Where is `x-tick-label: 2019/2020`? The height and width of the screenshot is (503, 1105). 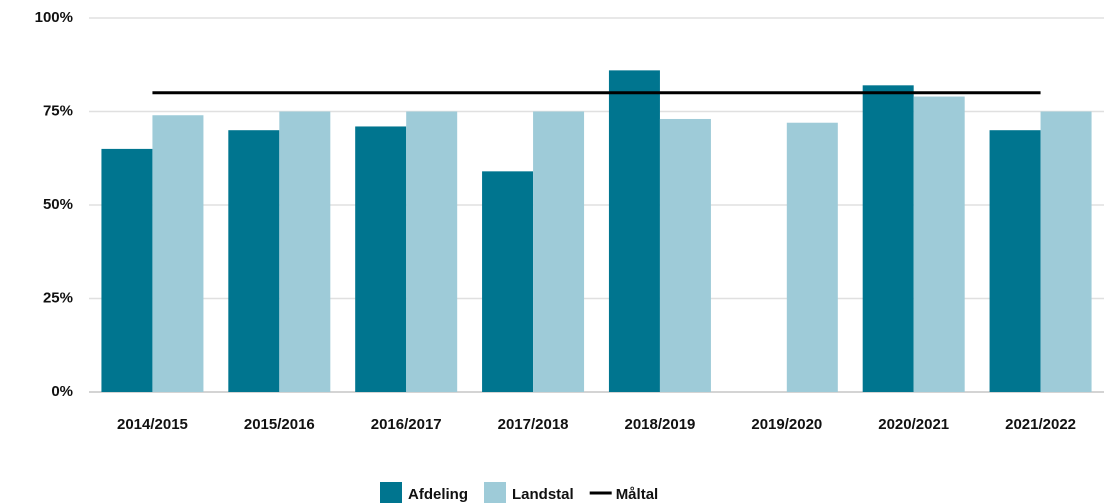 x-tick-label: 2019/2020 is located at coordinates (786, 424).